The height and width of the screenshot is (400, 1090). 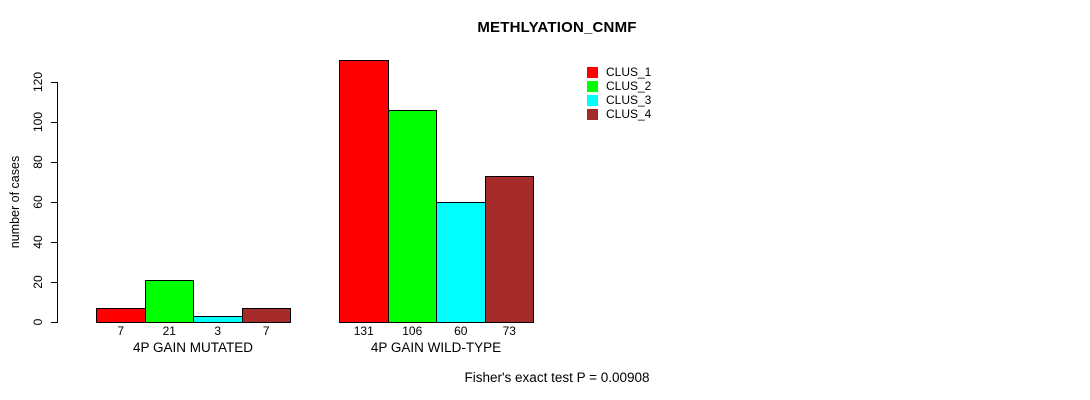 What do you see at coordinates (436, 347) in the screenshot?
I see `category-label: 4P GAIN WILD-TYPE` at bounding box center [436, 347].